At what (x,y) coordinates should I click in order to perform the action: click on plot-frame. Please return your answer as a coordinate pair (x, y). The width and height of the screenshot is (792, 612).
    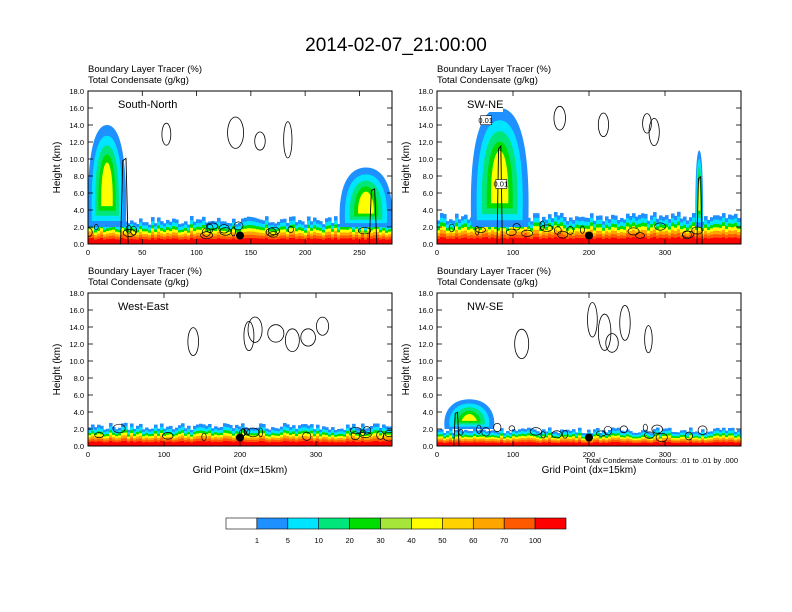
    Looking at the image, I should click on (240, 369).